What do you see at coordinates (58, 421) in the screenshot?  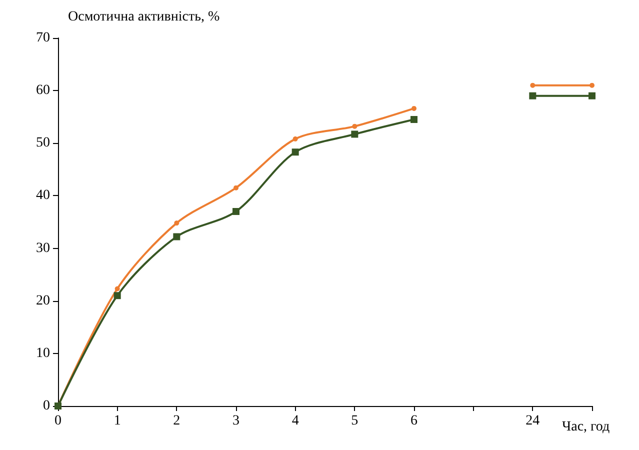 I see `x-tick-label: 0` at bounding box center [58, 421].